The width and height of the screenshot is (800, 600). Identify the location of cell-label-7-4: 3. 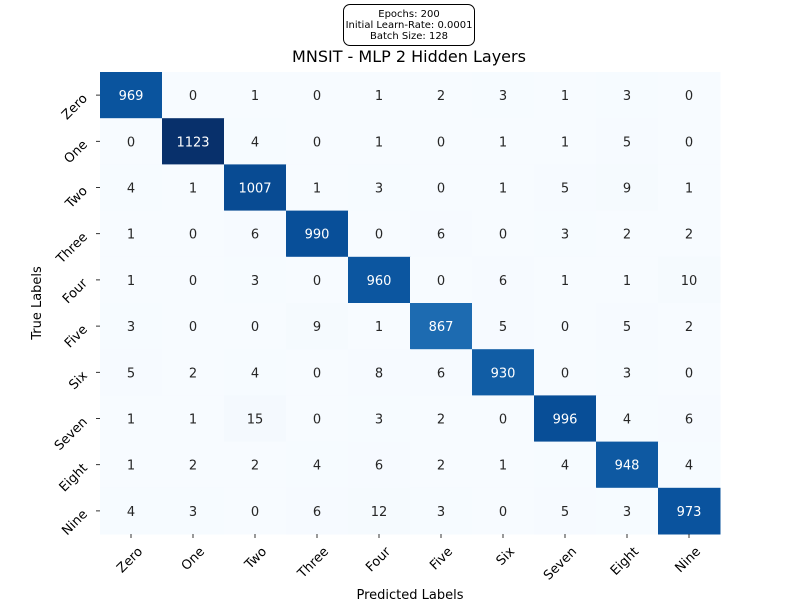
(379, 420).